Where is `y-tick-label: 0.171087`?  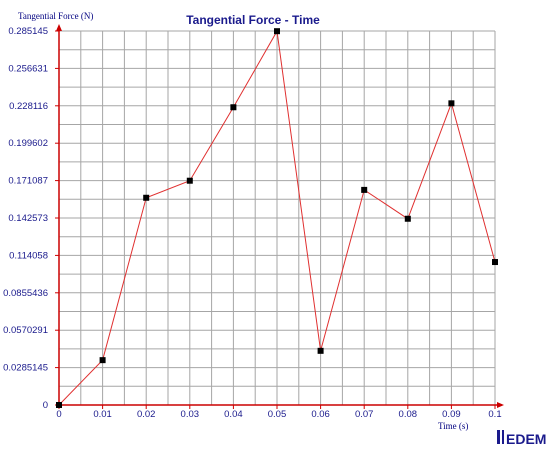 y-tick-label: 0.171087 is located at coordinates (28, 181).